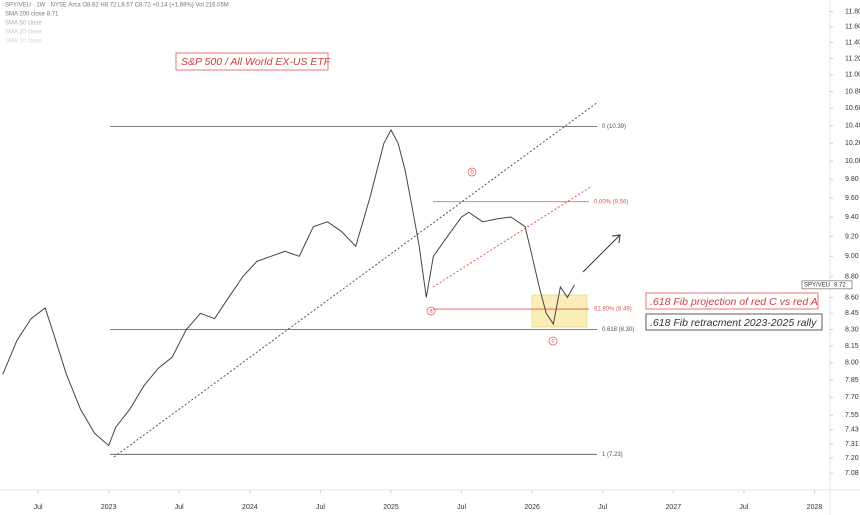 This screenshot has height=515, width=860. What do you see at coordinates (532, 507) in the screenshot?
I see `x-tick-label: 2026` at bounding box center [532, 507].